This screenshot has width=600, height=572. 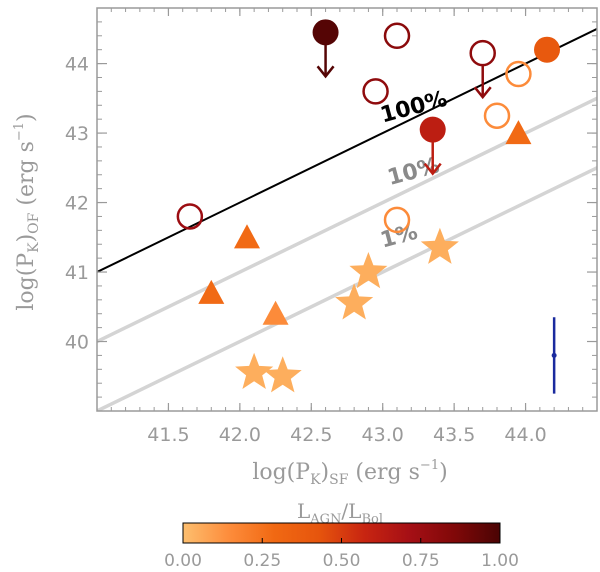 What do you see at coordinates (77, 204) in the screenshot?
I see `y-tick-label: 42` at bounding box center [77, 204].